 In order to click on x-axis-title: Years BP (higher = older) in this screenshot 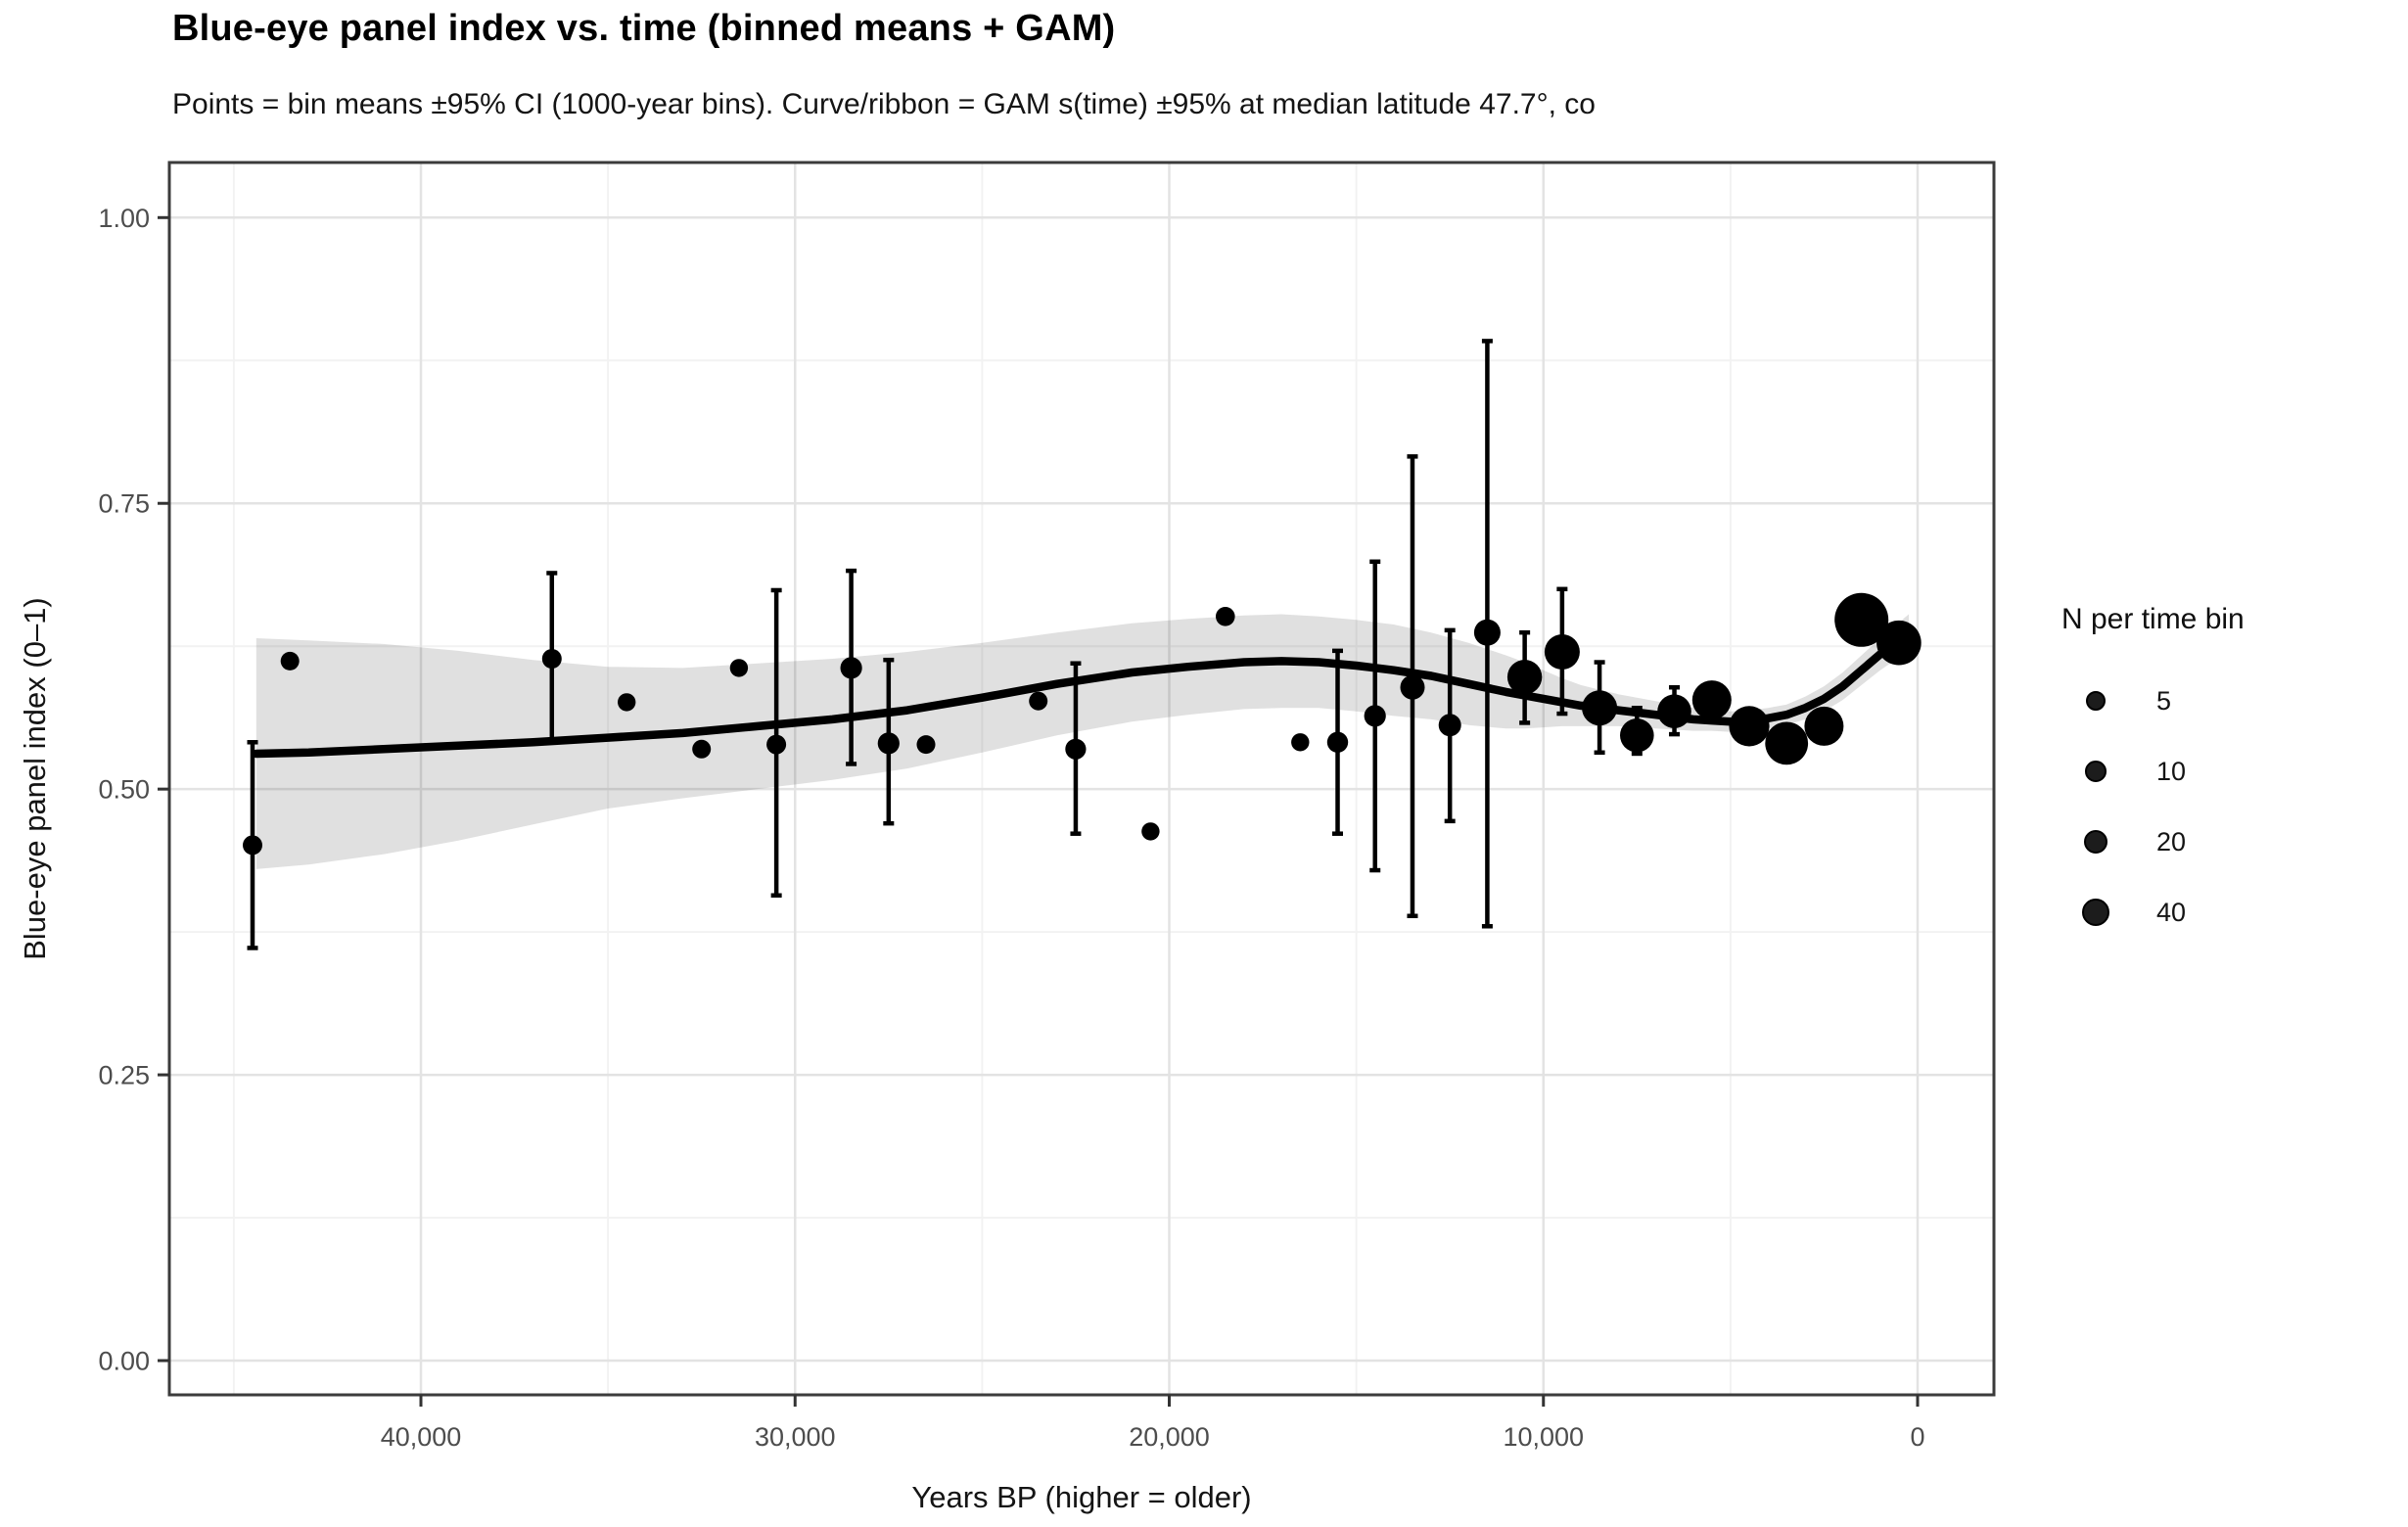, I will do `click(1081, 1497)`.